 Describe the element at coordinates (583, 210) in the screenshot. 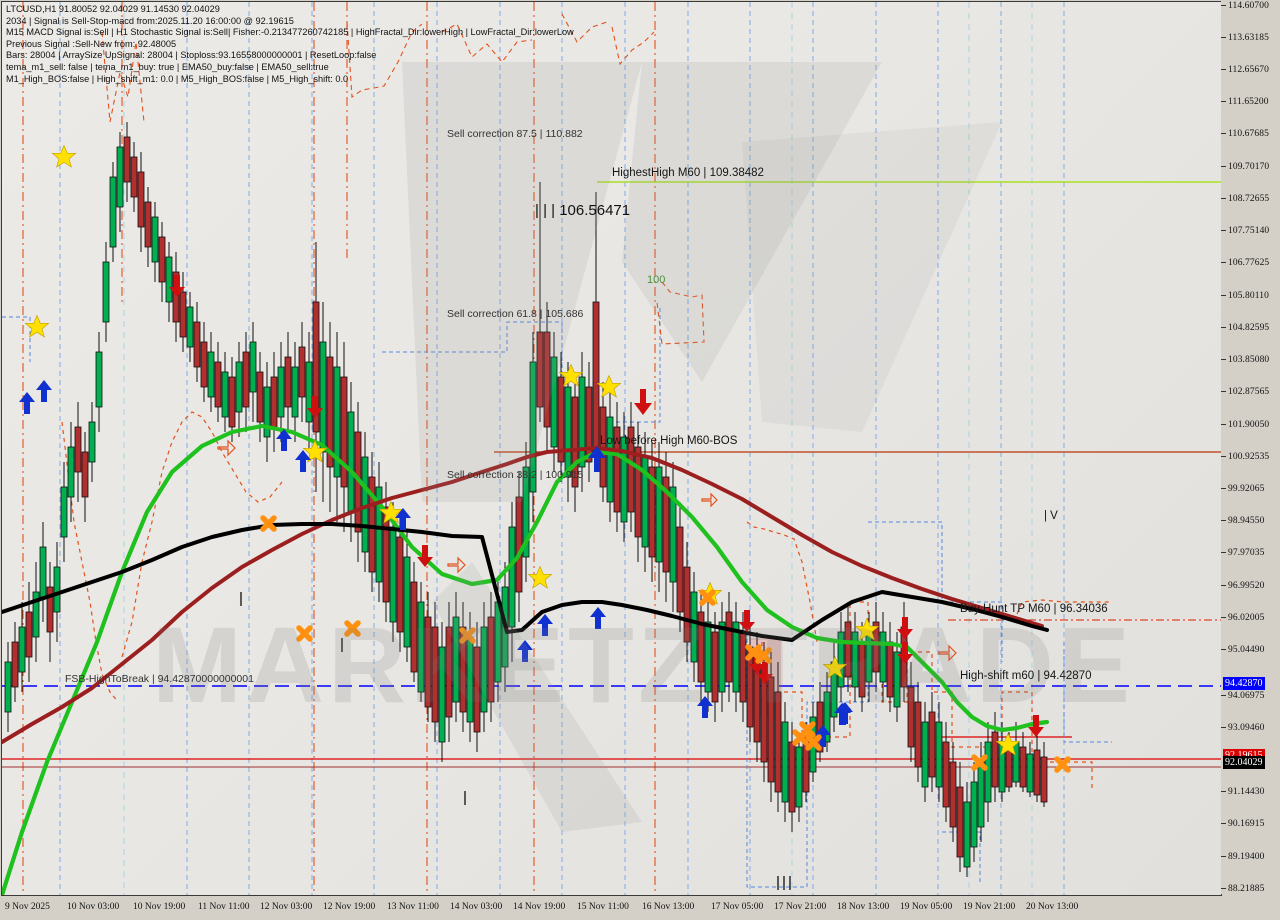

I see `annotation-level-10656471: | | | 106.56471` at that location.